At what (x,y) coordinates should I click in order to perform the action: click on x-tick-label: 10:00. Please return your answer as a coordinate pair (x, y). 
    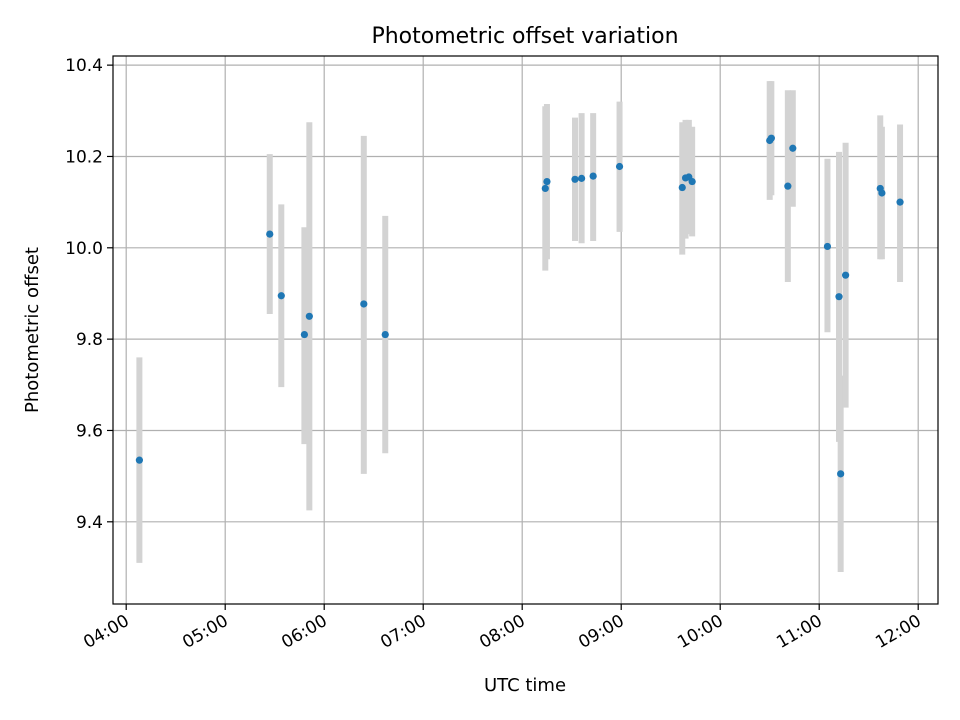
    Looking at the image, I should click on (700, 632).